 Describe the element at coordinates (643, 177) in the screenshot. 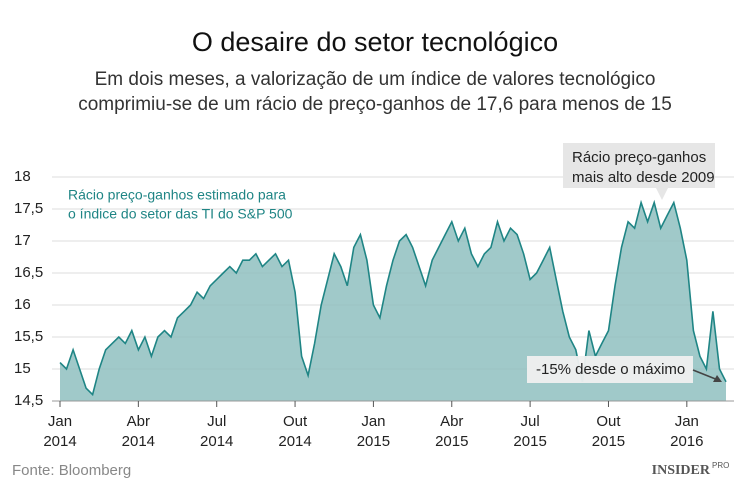

I see `annotation: mais alto desde 2009` at that location.